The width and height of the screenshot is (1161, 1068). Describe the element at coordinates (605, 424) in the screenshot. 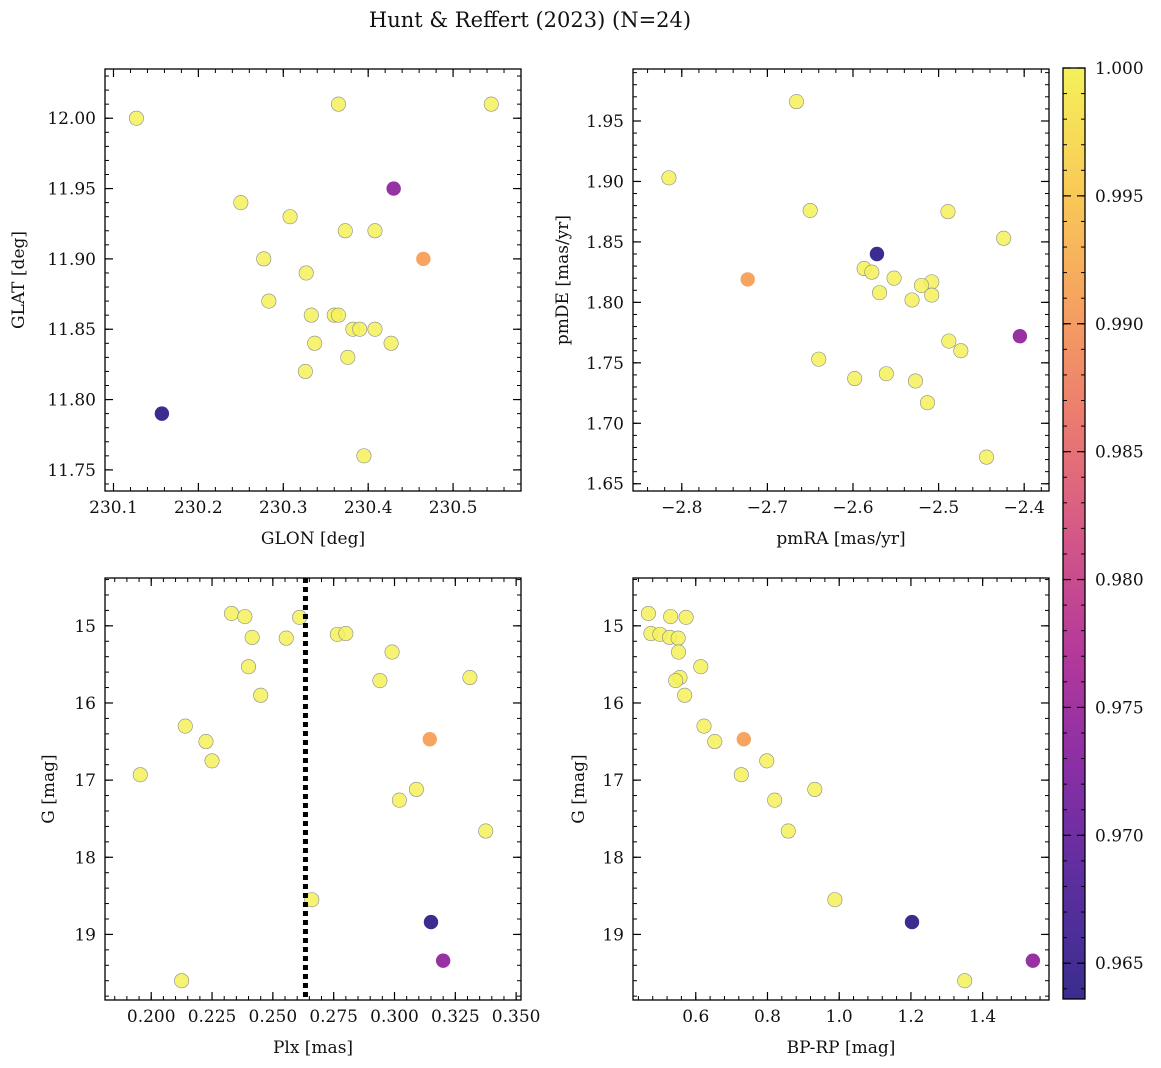

I see `y-tick-label: 1.70` at that location.